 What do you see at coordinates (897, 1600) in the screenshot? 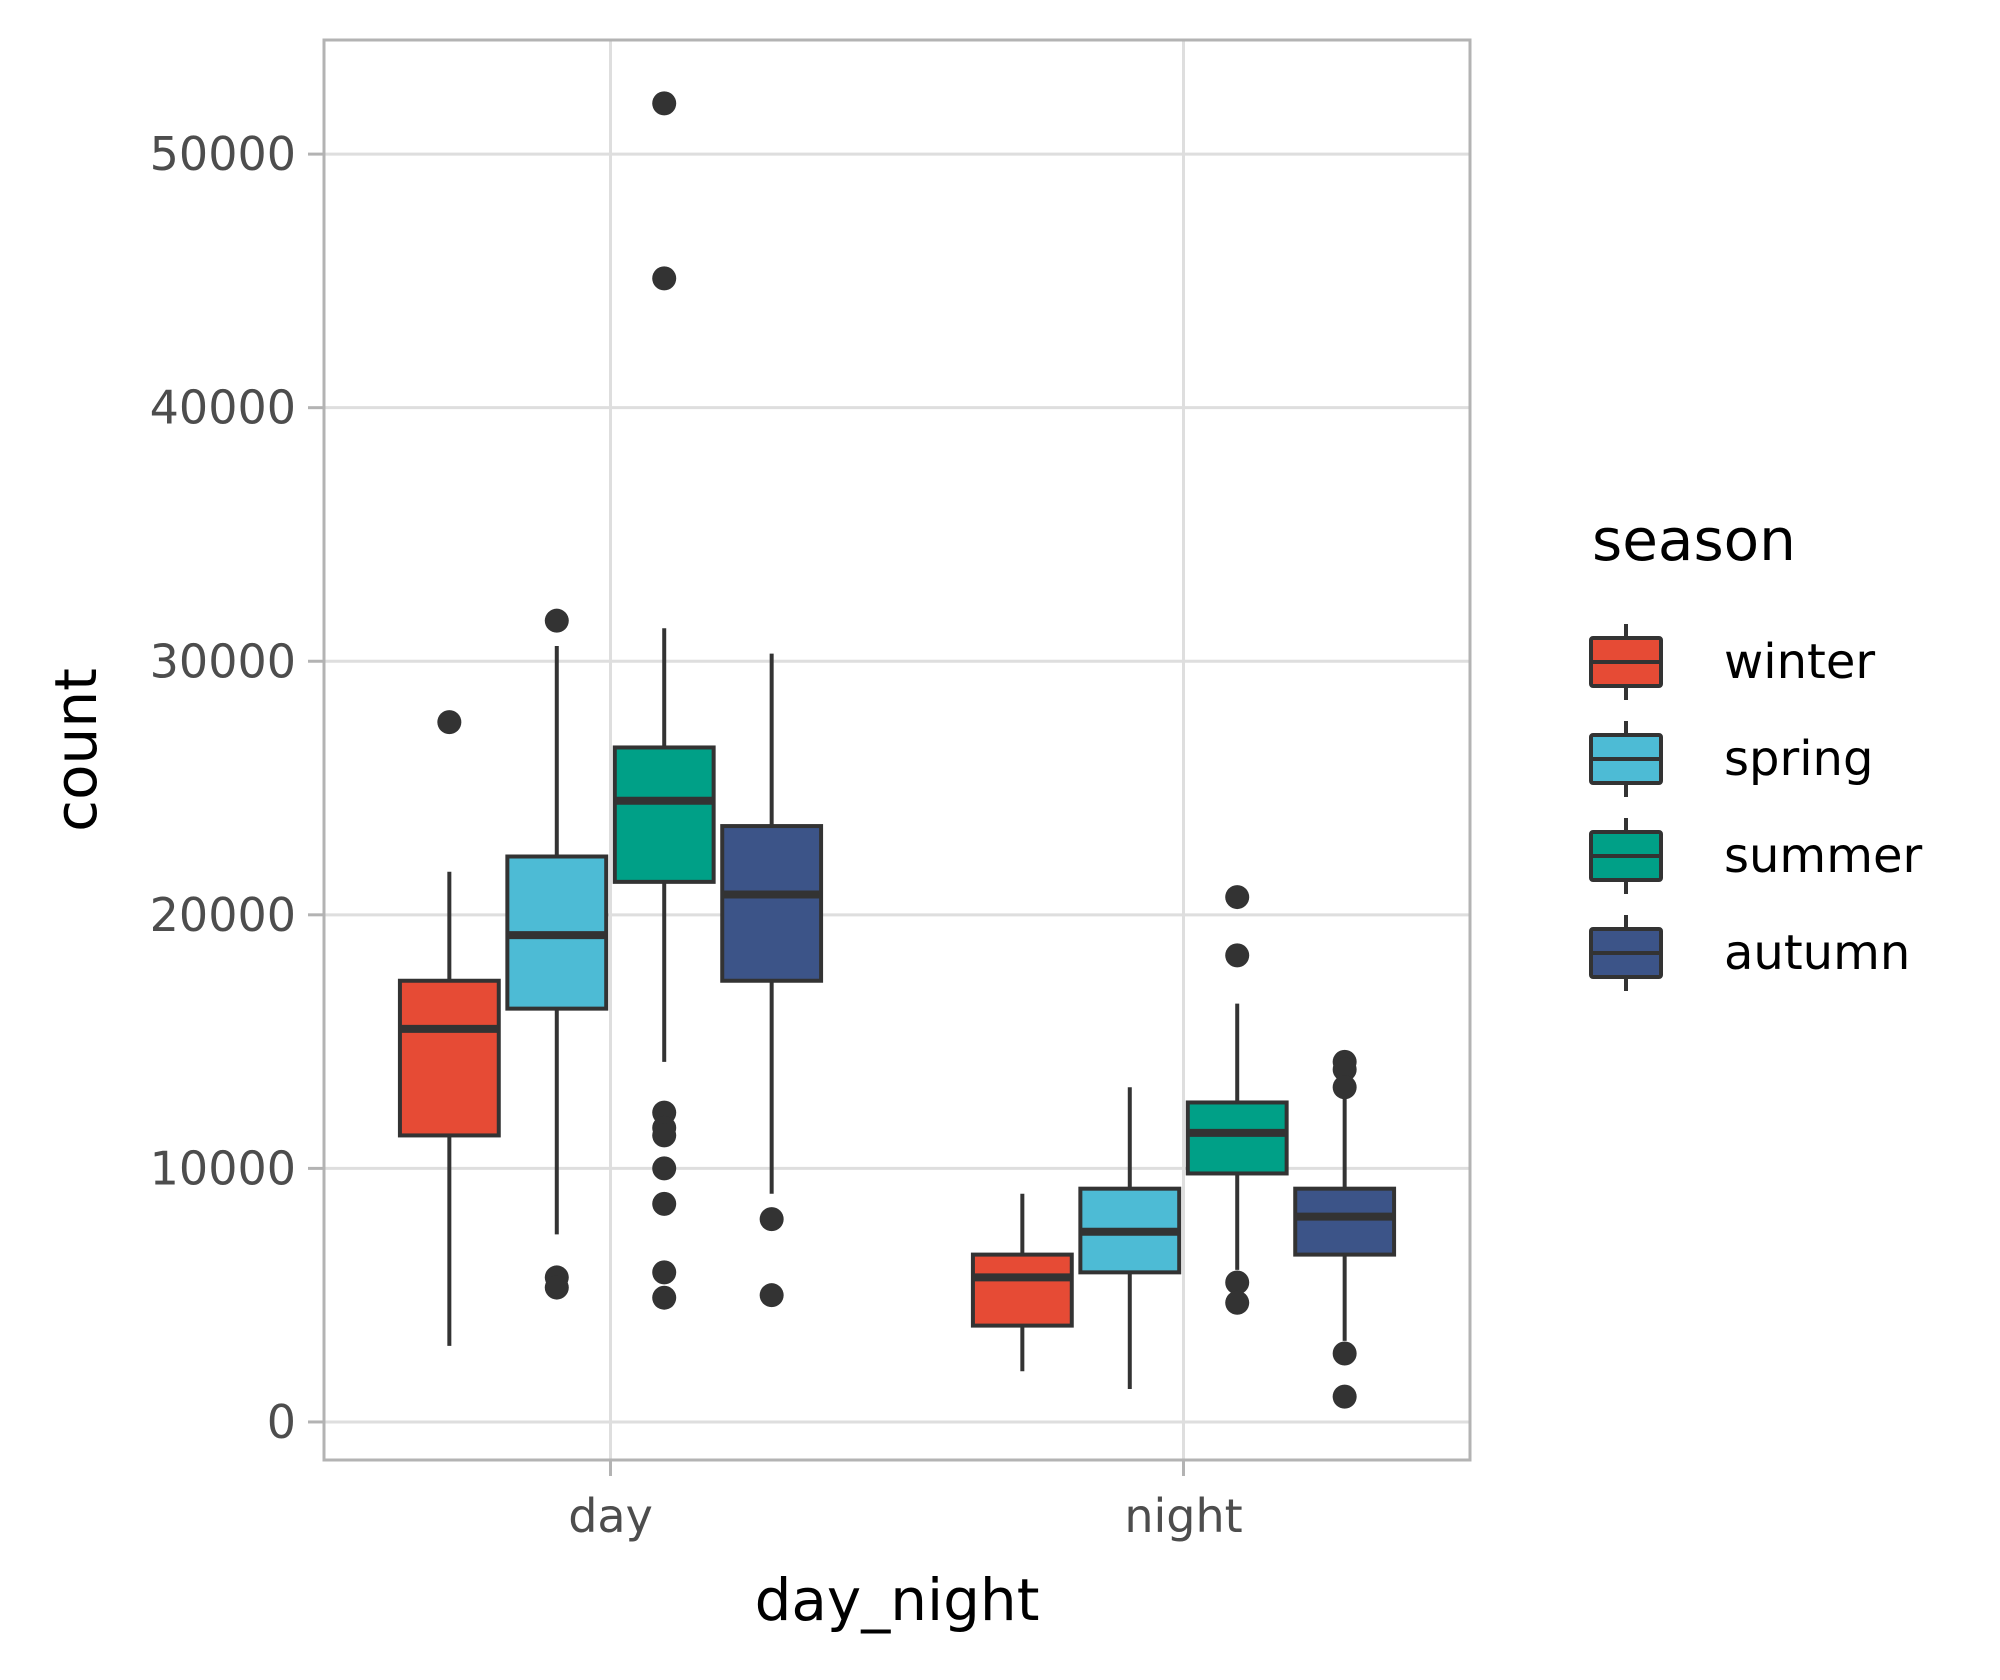
I see `x-axis-title: day_night` at bounding box center [897, 1600].